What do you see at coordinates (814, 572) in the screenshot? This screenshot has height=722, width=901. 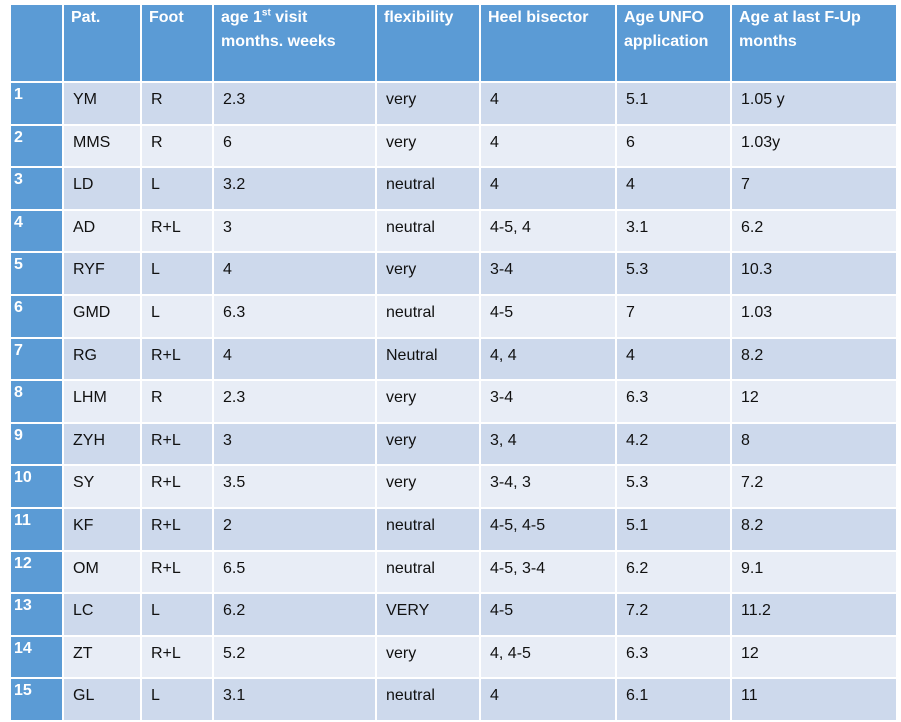 I see `cell-age-last-followup: 9.1` at bounding box center [814, 572].